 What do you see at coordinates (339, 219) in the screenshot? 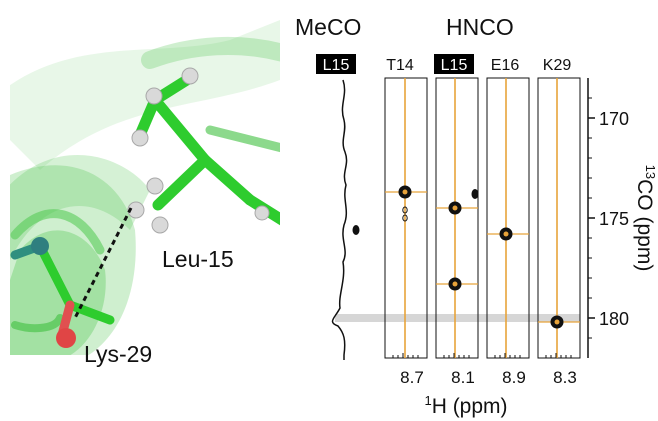
I see `meco-trace` at bounding box center [339, 219].